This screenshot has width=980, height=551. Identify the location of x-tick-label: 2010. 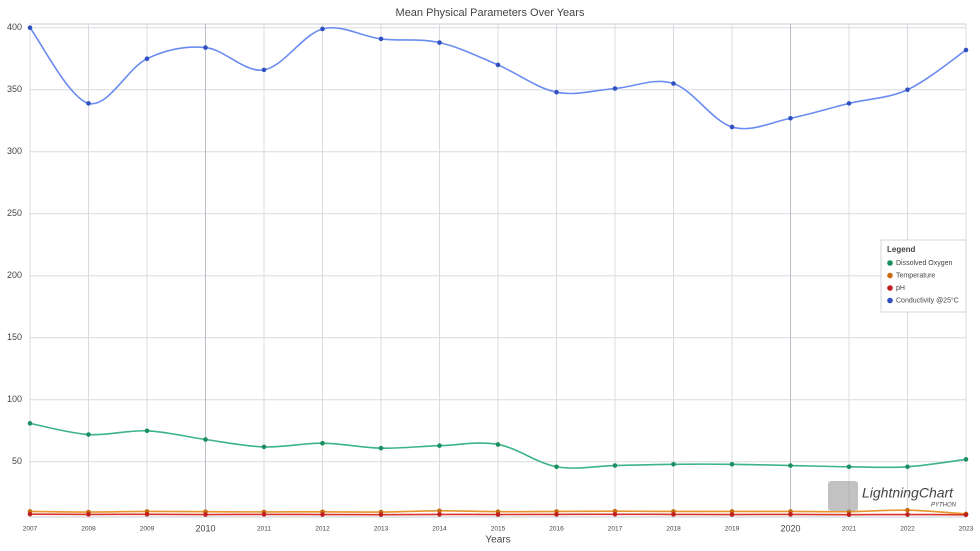
(205, 528).